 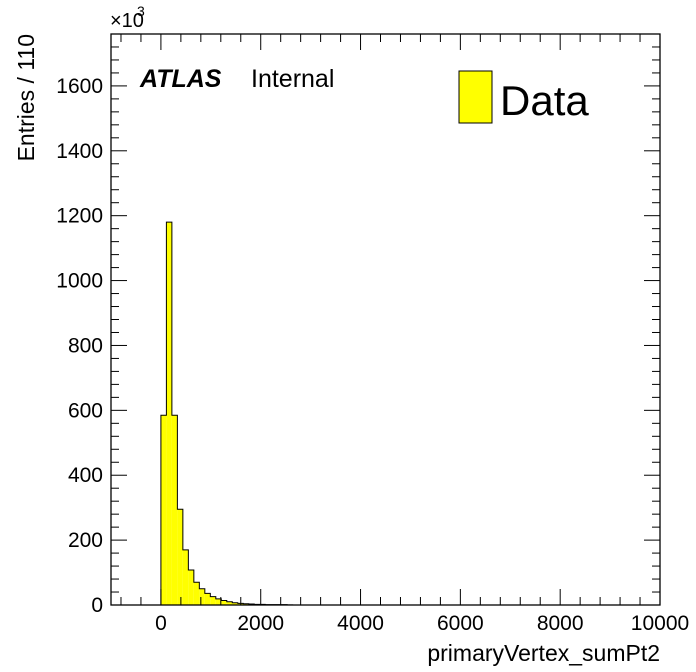 What do you see at coordinates (544, 100) in the screenshot?
I see `legend-label-data: Data` at bounding box center [544, 100].